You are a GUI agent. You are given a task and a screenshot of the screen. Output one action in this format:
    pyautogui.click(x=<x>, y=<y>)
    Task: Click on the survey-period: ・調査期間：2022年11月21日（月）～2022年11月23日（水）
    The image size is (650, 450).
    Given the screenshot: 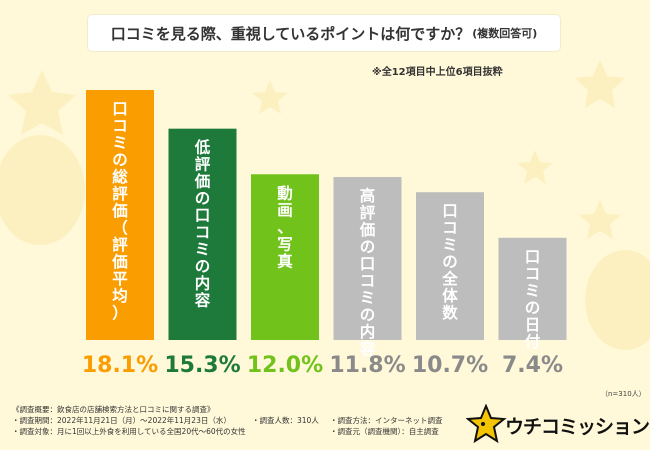 What is the action you would take?
    pyautogui.click(x=121, y=420)
    